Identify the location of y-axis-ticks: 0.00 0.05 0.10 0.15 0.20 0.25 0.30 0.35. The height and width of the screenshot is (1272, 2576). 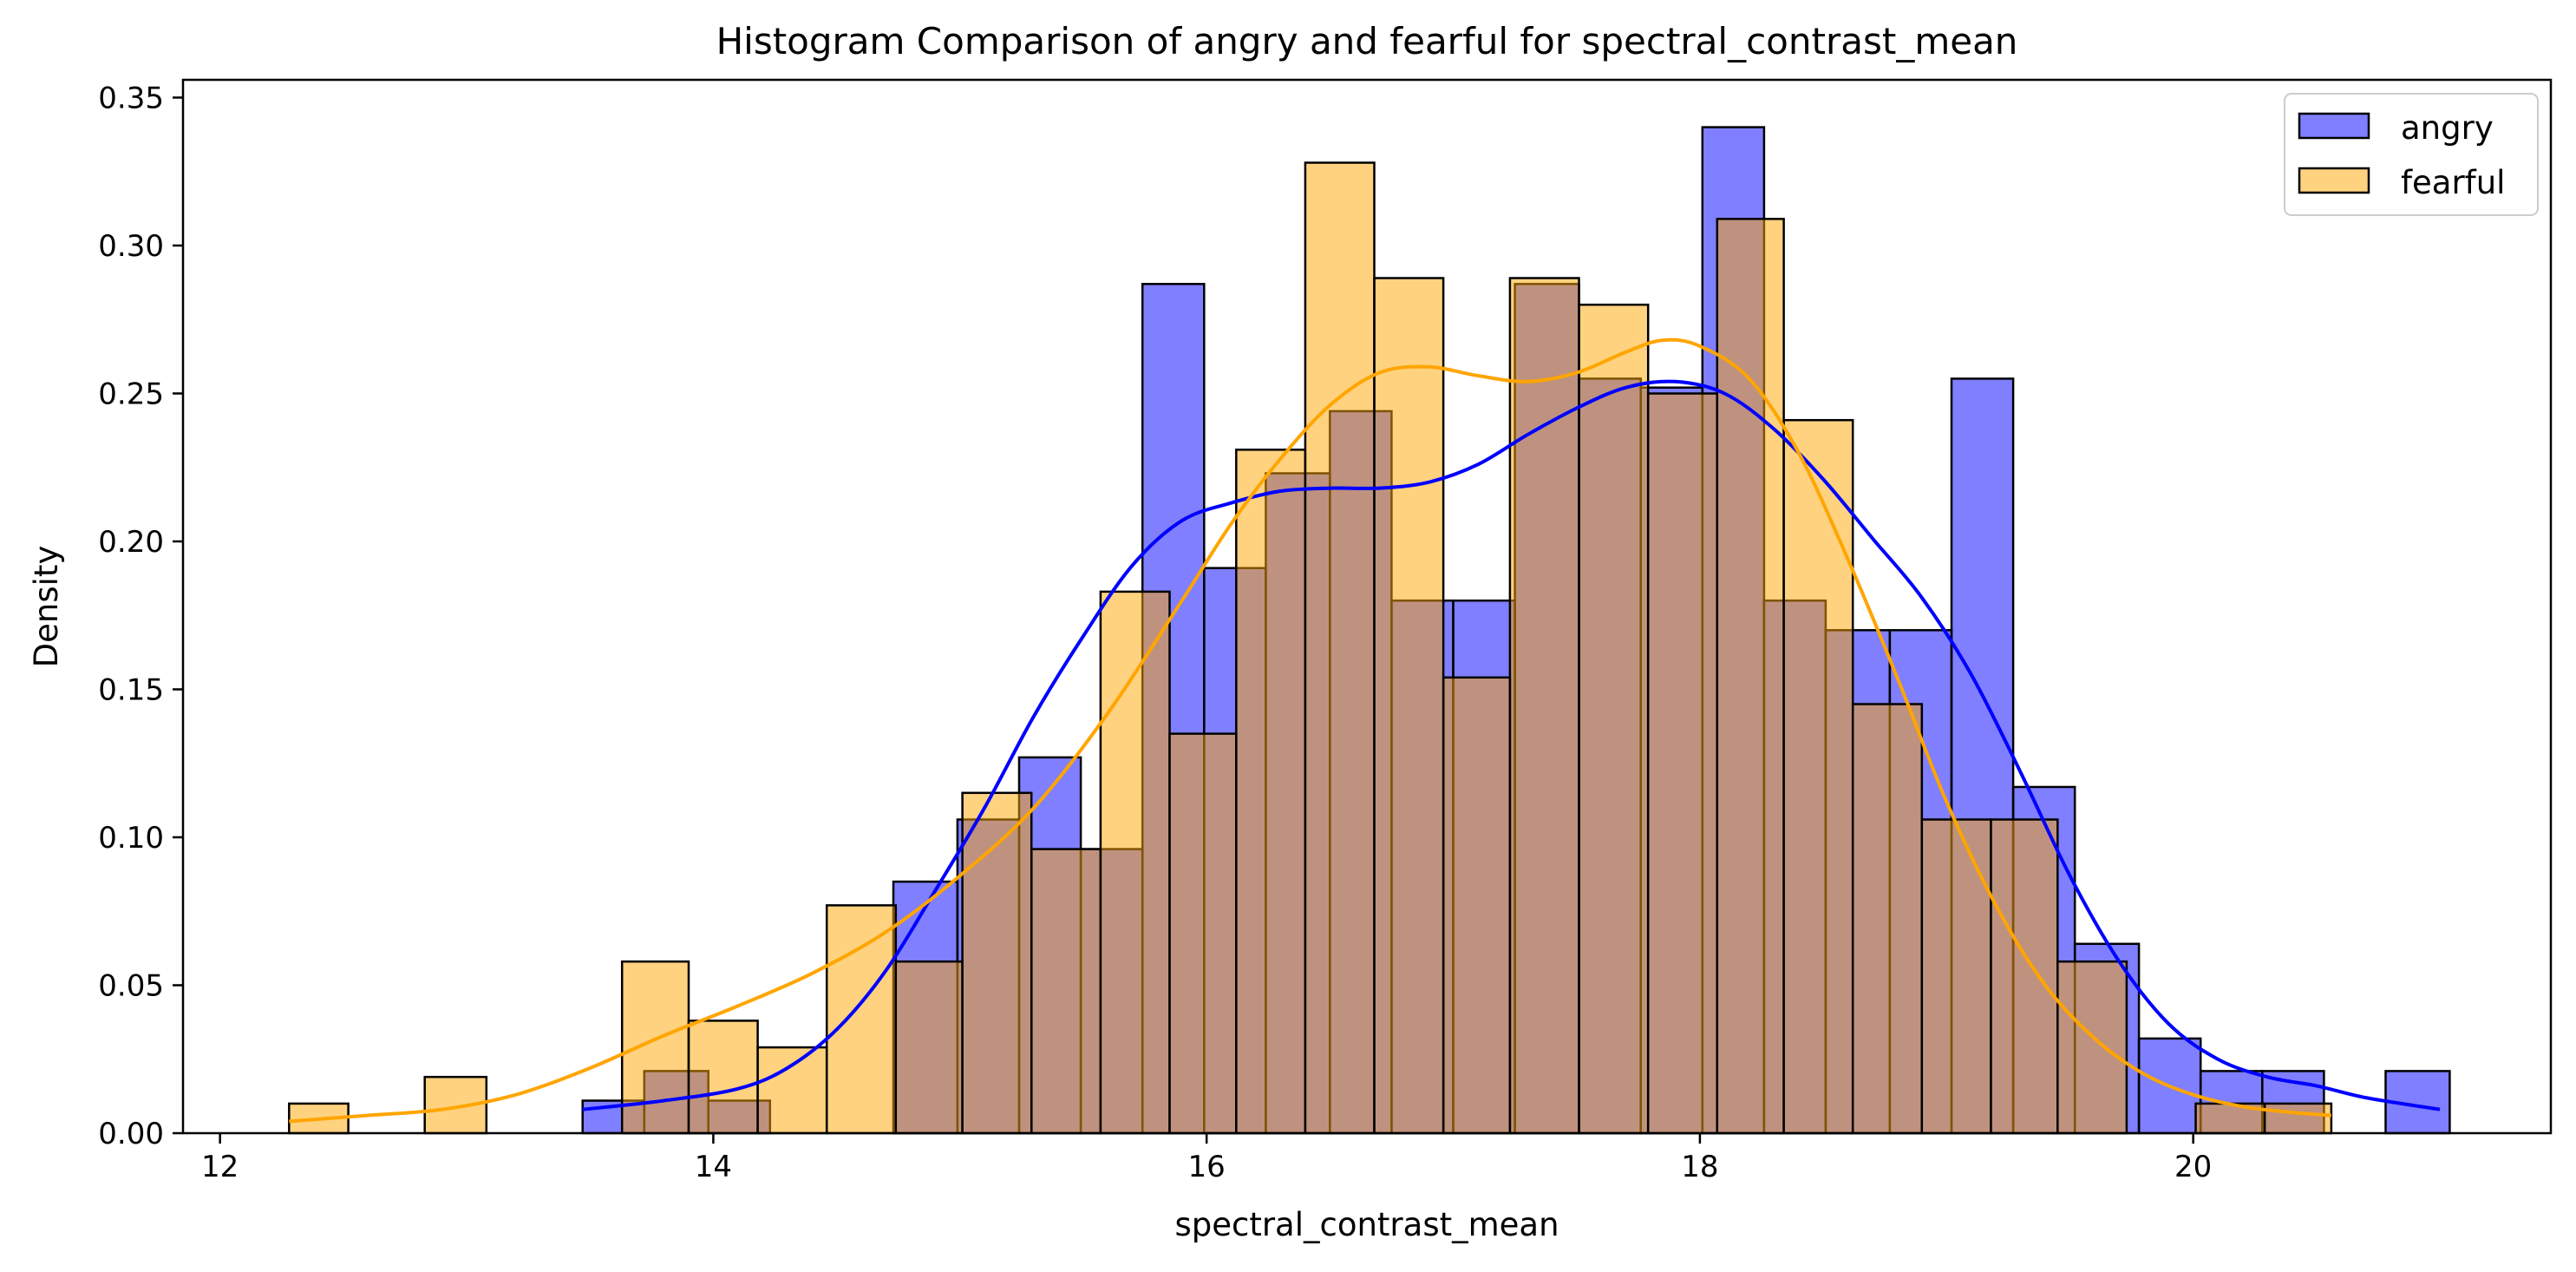
(140, 616).